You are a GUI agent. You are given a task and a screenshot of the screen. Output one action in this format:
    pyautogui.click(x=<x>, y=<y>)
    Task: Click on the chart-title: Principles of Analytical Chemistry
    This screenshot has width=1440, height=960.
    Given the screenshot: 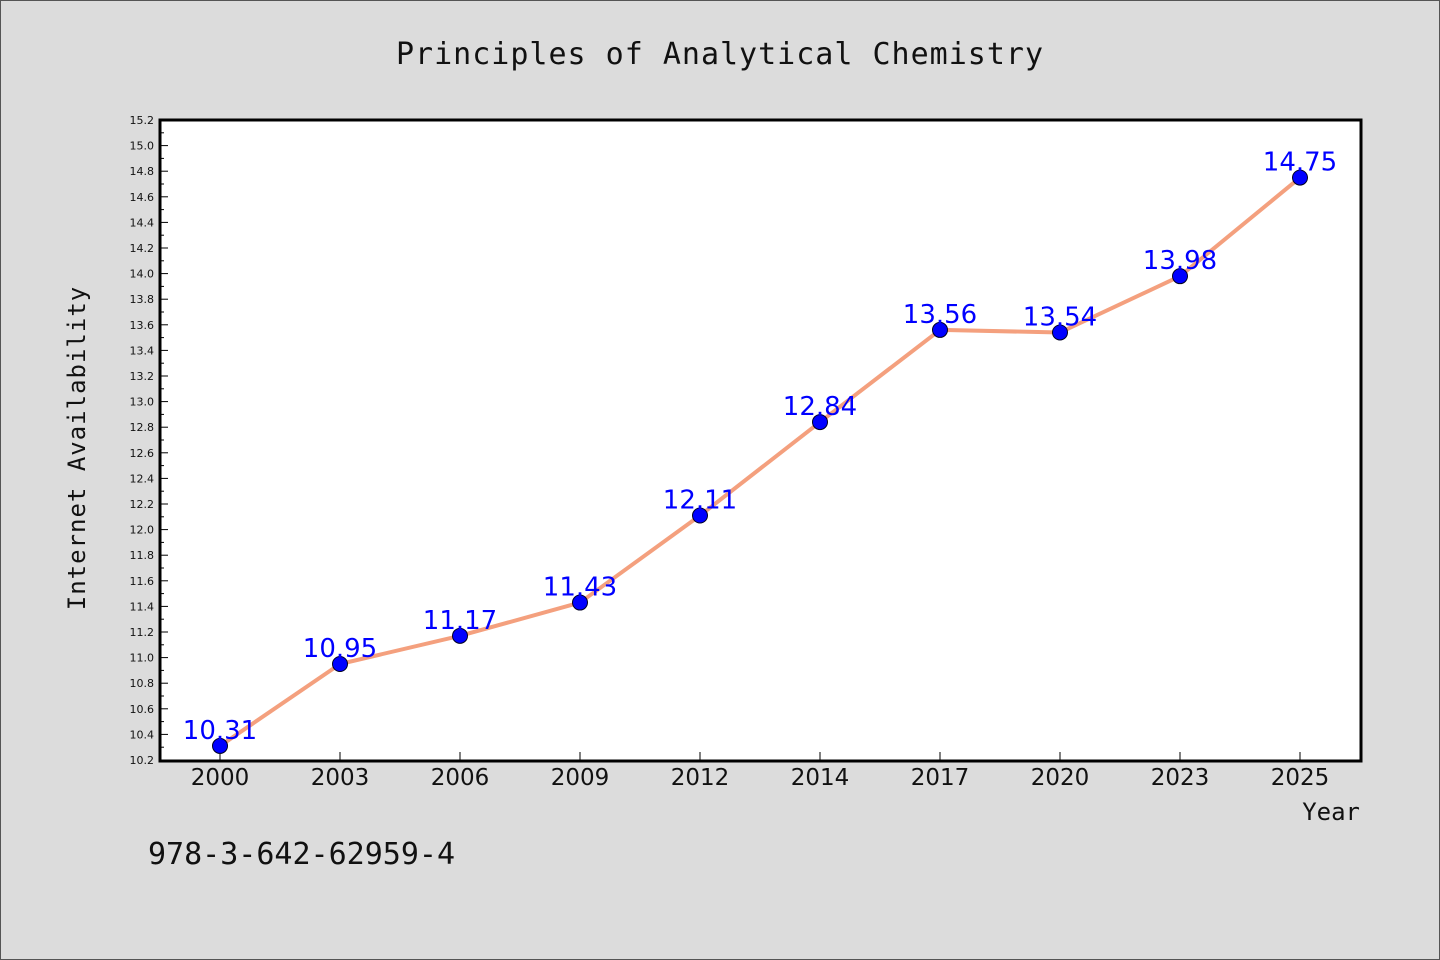 What is the action you would take?
    pyautogui.click(x=720, y=54)
    